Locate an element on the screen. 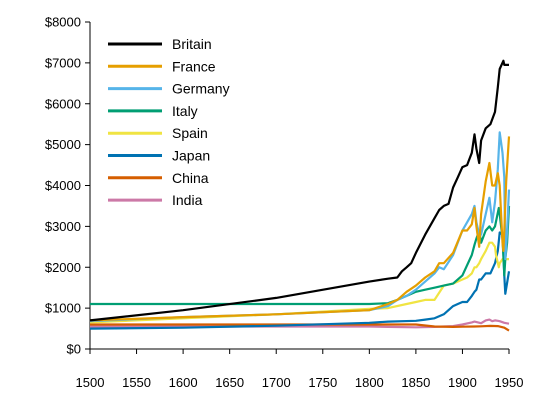 The image size is (540, 405). x-tick-label: 1950 is located at coordinates (509, 382).